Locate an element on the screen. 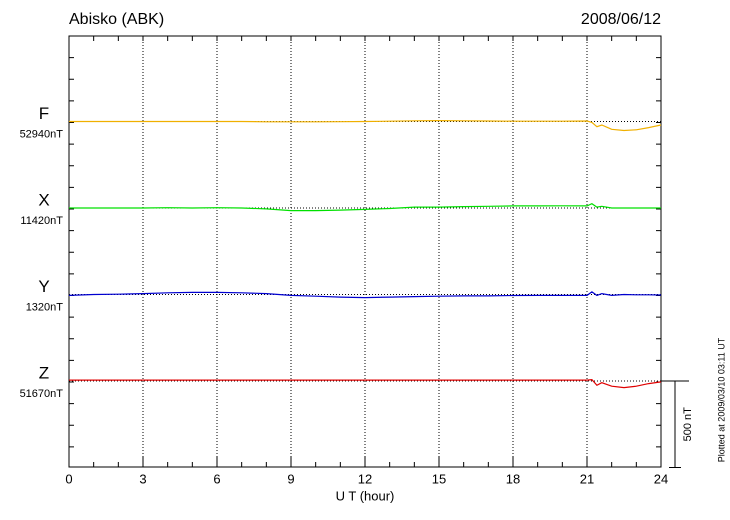 The width and height of the screenshot is (730, 520). x-axis-label: U T (hour) is located at coordinates (365, 495).